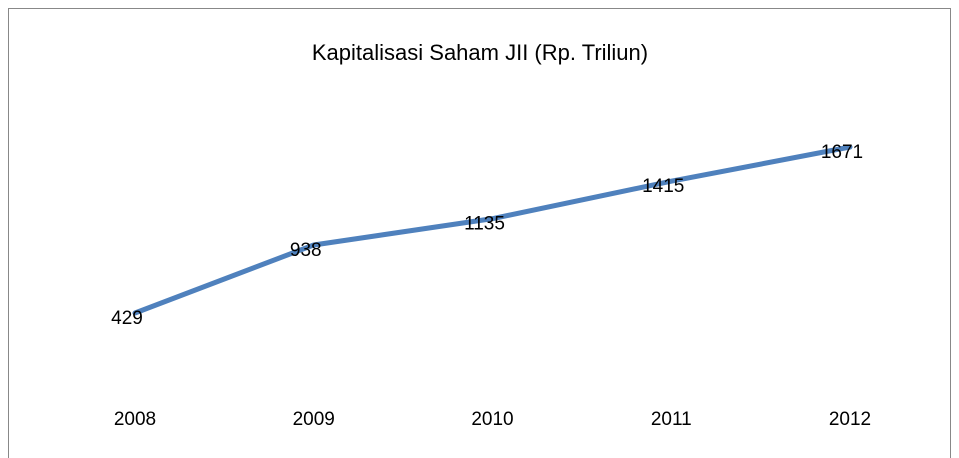 The width and height of the screenshot is (959, 458). Describe the element at coordinates (306, 250) in the screenshot. I see `data-label: 938` at that location.